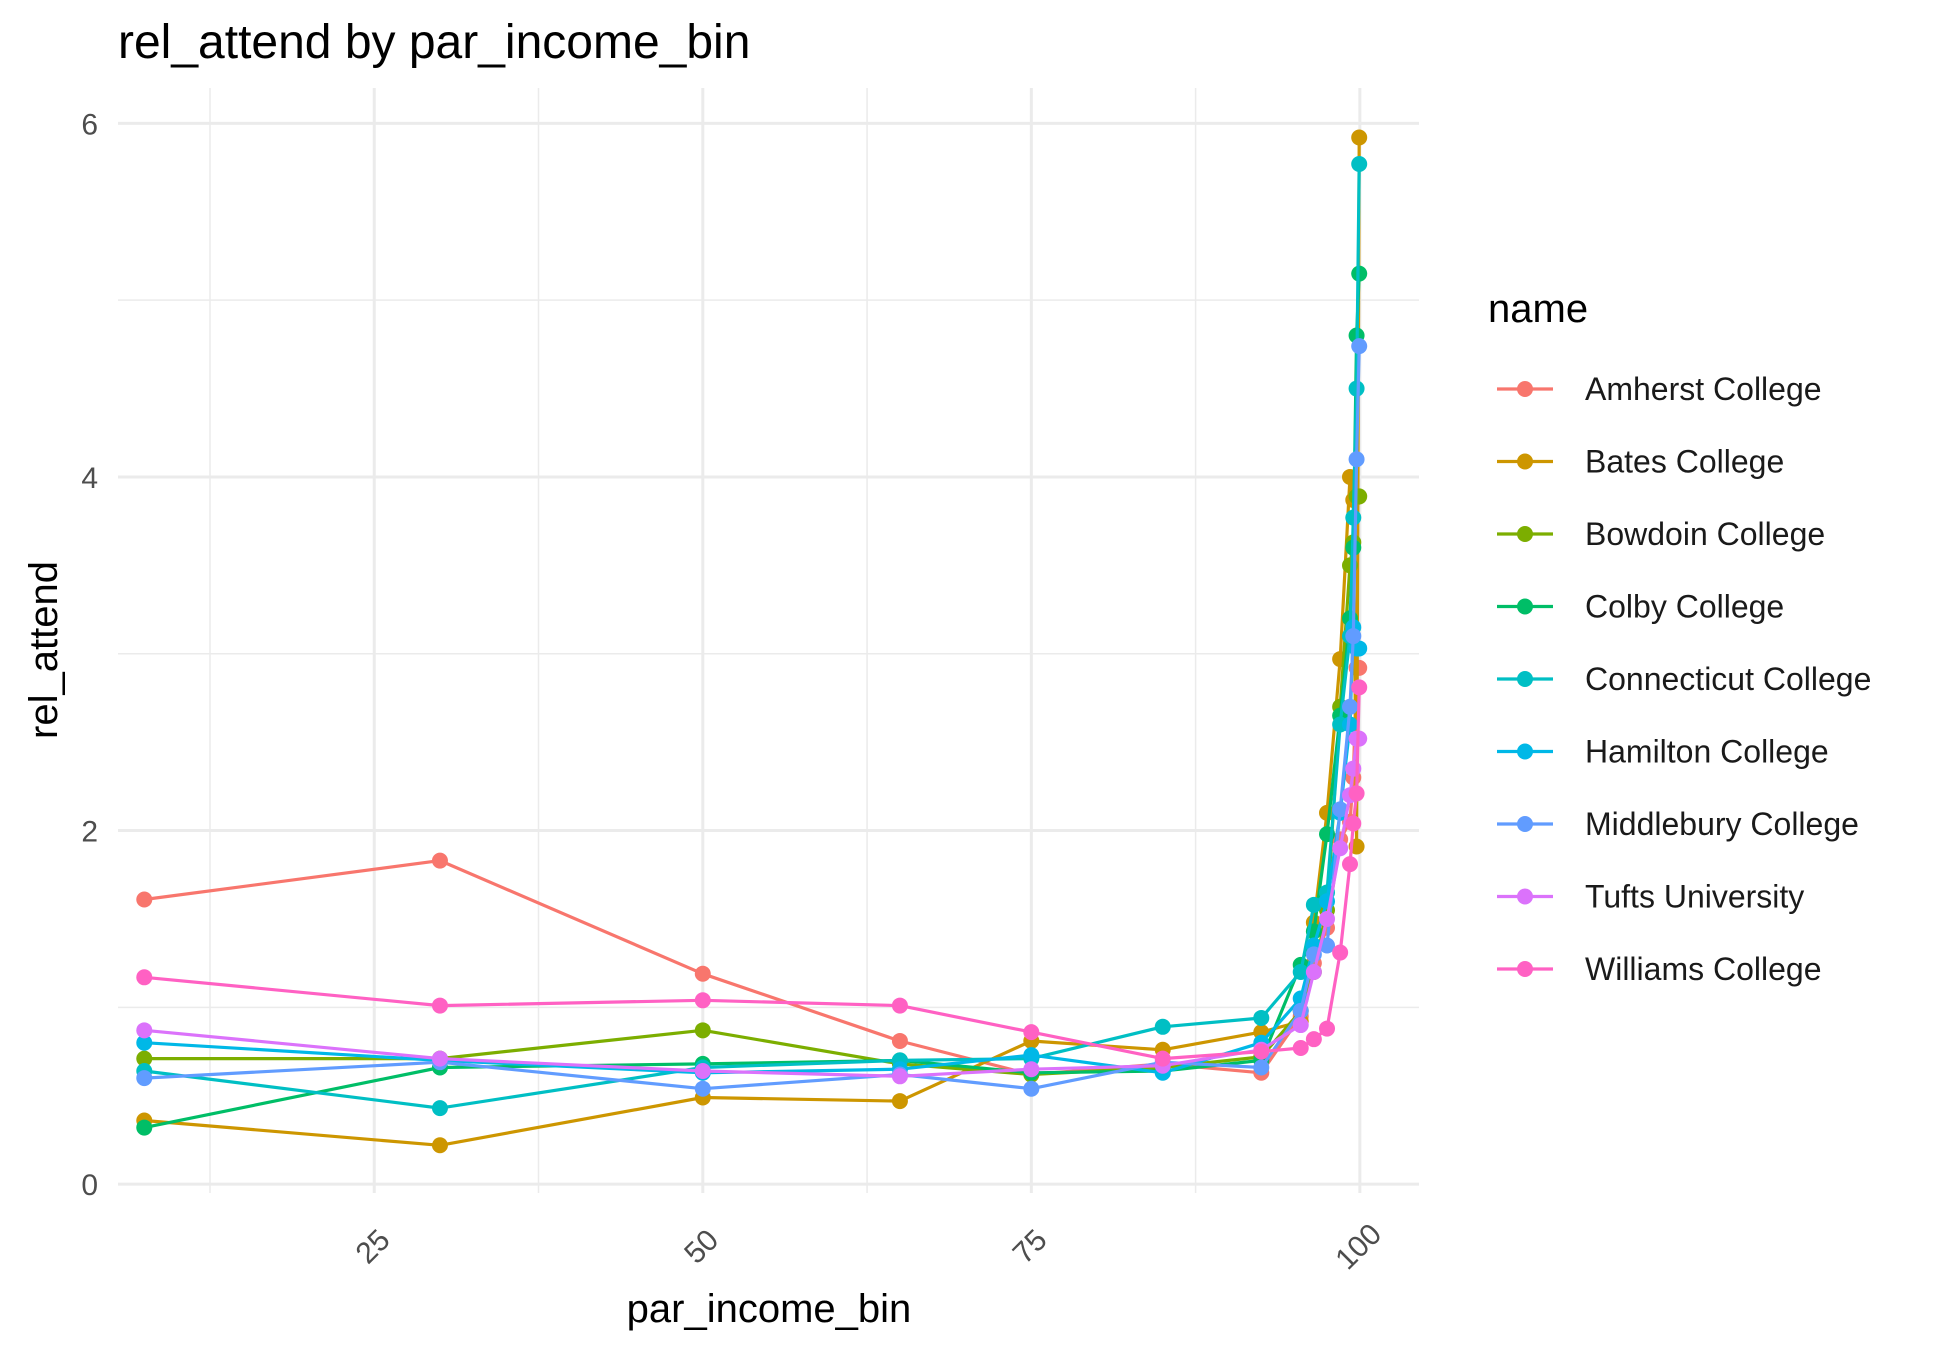 This screenshot has width=1950, height=1349. What do you see at coordinates (89, 478) in the screenshot?
I see `y-tick-label: 4` at bounding box center [89, 478].